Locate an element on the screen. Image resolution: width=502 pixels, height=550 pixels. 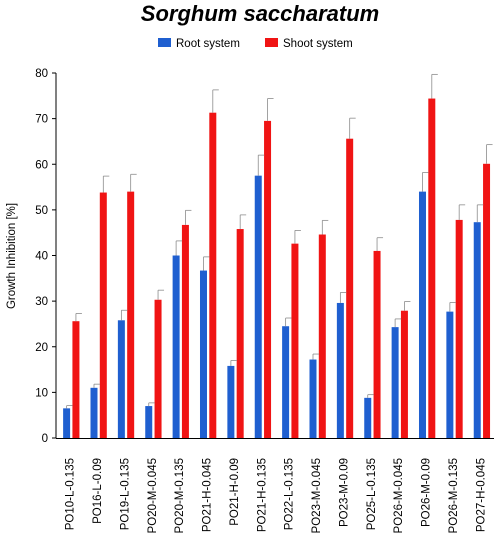
x-tick-label: PO20-M-0.135 is located at coordinates (180, 495).